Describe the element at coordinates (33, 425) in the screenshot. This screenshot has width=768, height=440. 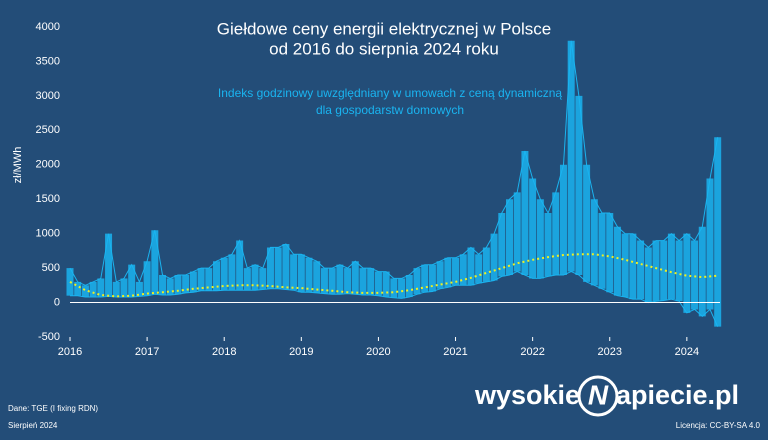
I see `date: Sierpień 2024` at that location.